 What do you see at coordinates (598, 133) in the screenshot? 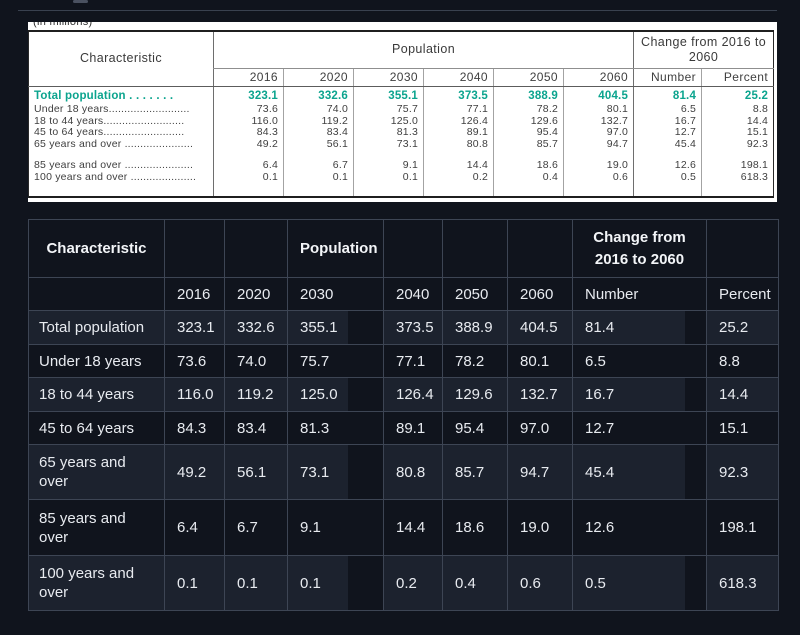
I see `census-cell: 97.0` at bounding box center [598, 133].